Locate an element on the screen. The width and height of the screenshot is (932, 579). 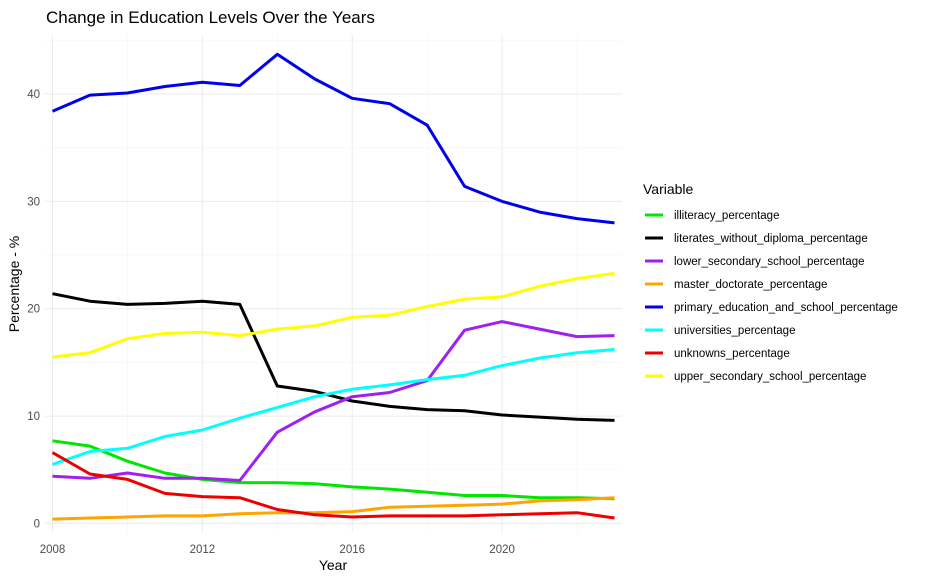
series-line-unknowns_percentage is located at coordinates (333, 485).